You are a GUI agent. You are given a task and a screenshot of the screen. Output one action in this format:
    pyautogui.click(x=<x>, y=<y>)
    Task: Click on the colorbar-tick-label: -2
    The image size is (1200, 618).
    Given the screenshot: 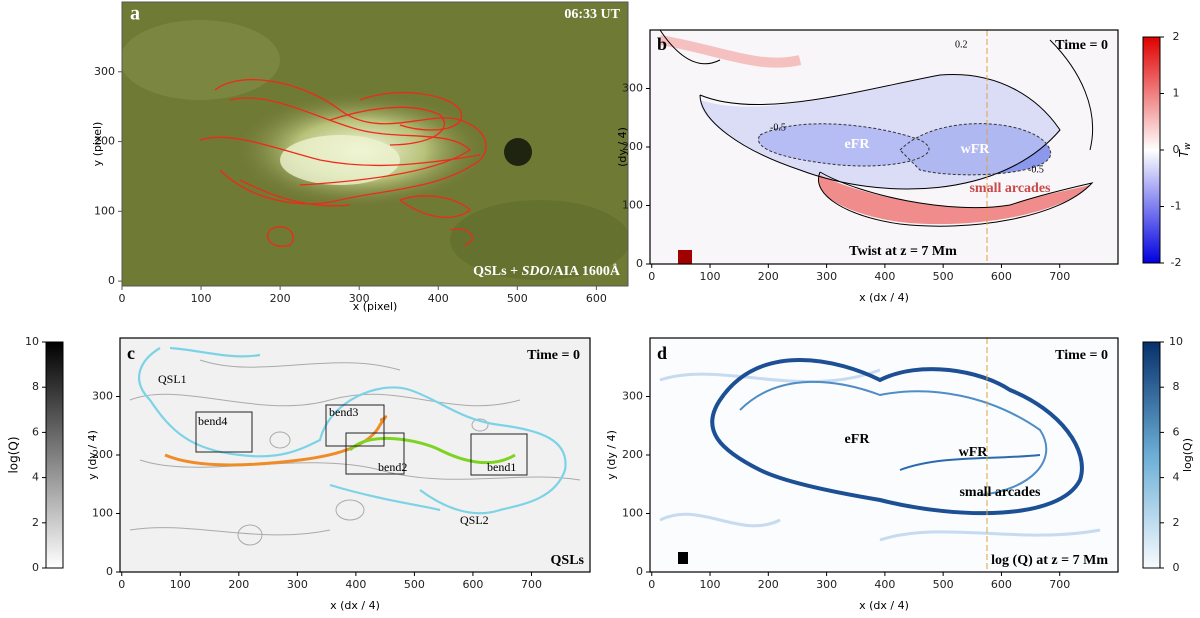 What is the action you would take?
    pyautogui.click(x=1176, y=262)
    